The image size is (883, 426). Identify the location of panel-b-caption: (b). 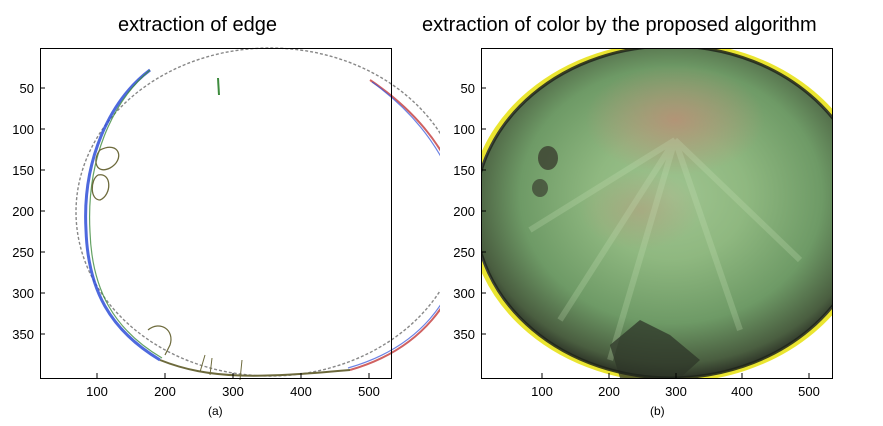
(657, 411).